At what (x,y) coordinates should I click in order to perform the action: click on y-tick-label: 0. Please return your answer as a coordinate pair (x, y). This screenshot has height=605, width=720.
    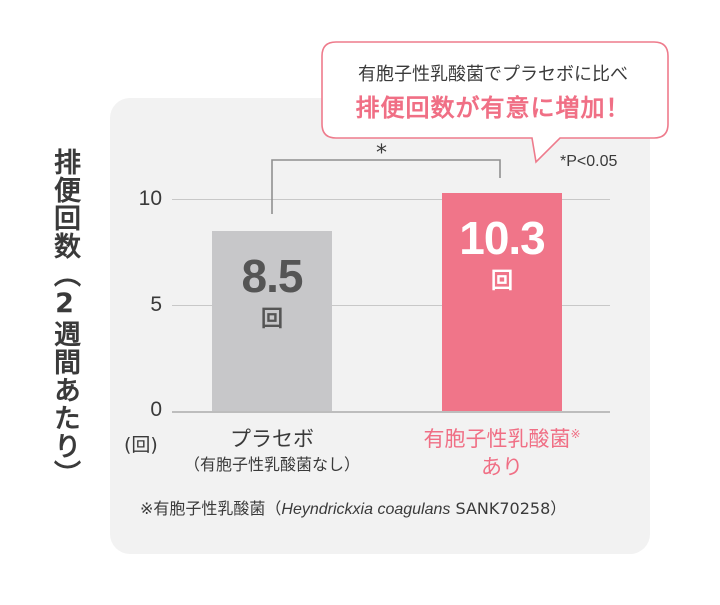
    Looking at the image, I should click on (156, 409).